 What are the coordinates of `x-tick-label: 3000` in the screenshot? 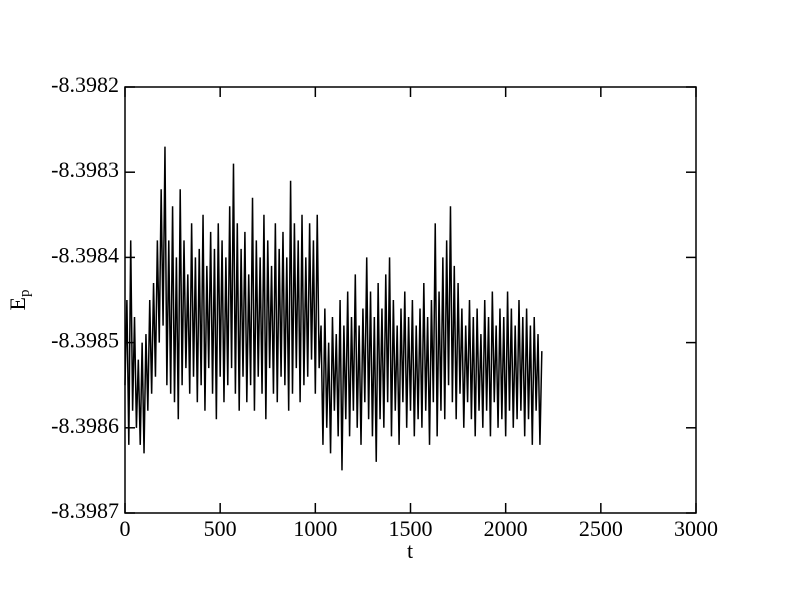 It's located at (696, 528).